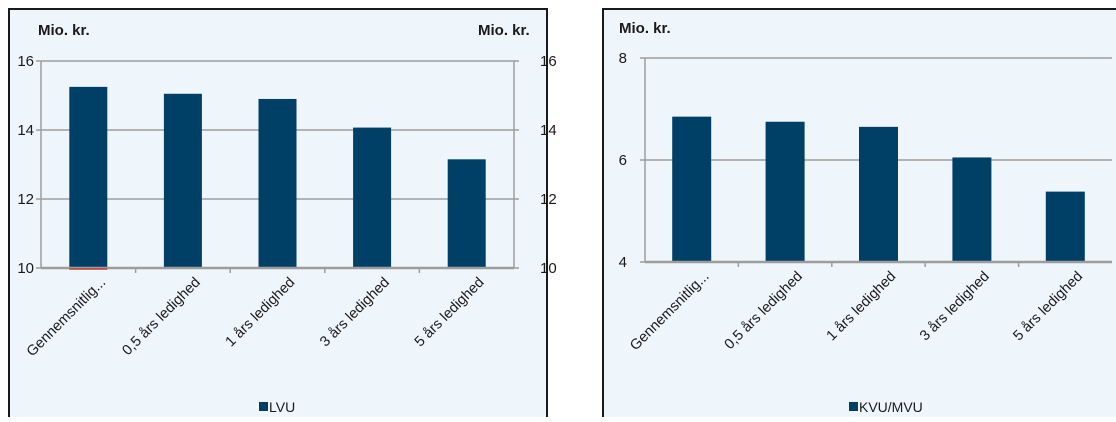 The image size is (1116, 422). Describe the element at coordinates (504, 30) in the screenshot. I see `y-axis-label-right: Mio. kr.` at that location.